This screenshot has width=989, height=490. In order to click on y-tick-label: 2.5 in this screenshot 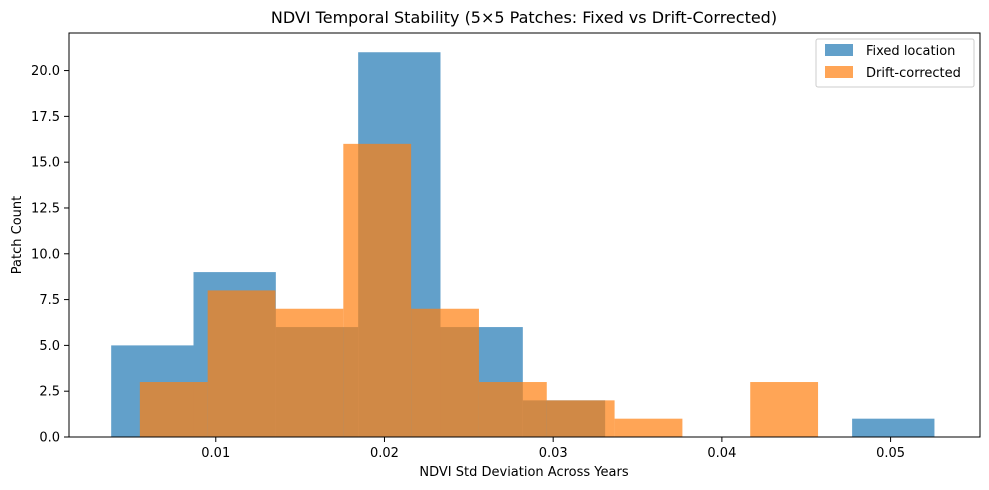, I will do `click(49, 392)`.